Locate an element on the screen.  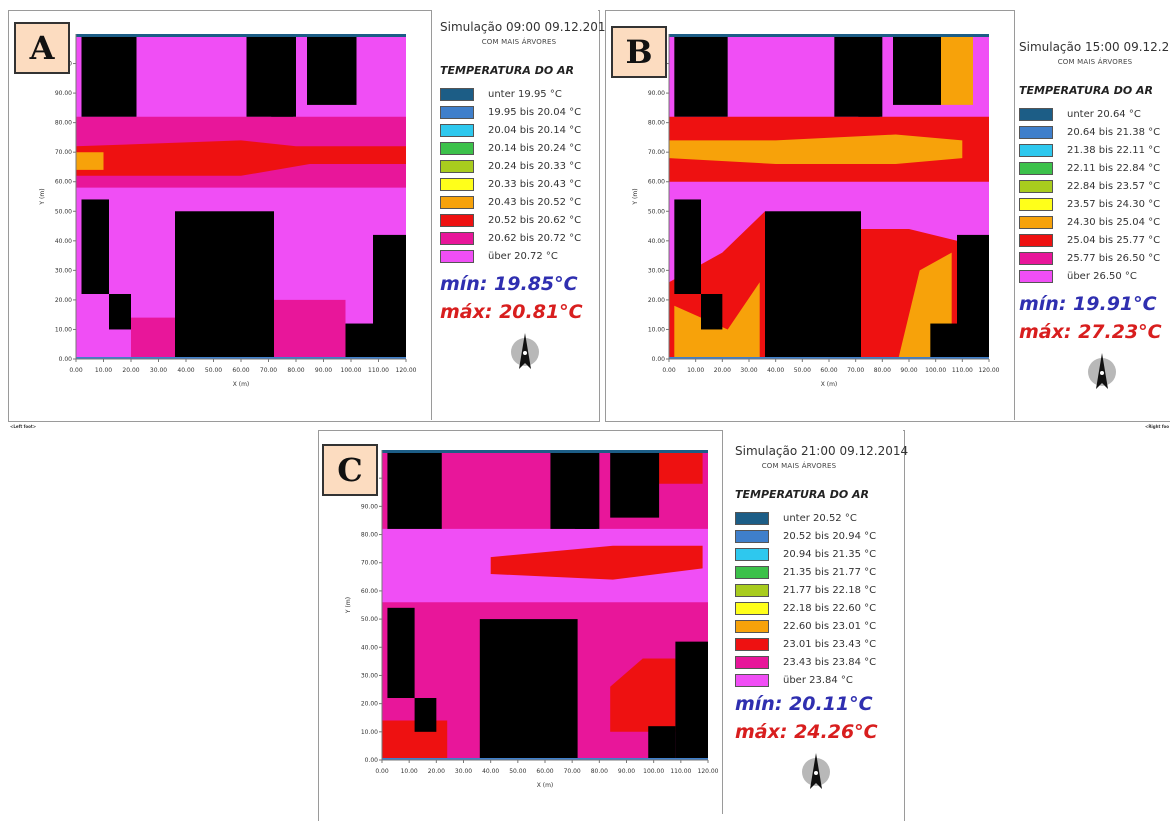
legend-item: über 23.84 °C is located at coordinates (819, 680).